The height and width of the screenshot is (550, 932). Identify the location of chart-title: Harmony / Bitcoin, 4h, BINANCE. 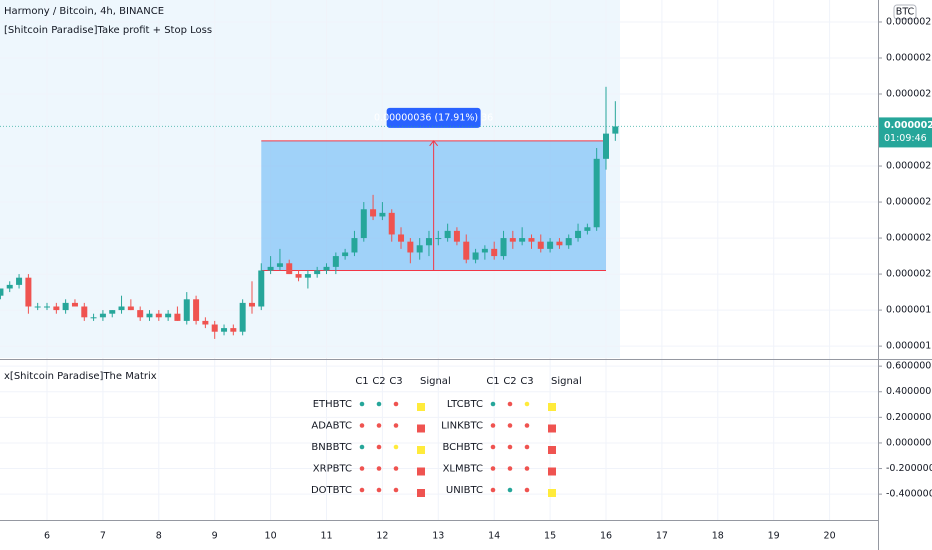
(84, 11).